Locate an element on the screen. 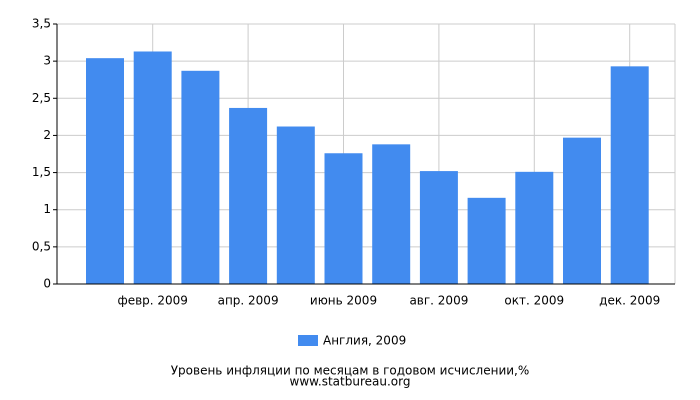 This screenshot has height=400, width=700. x-tick-label: дек. 2009 is located at coordinates (629, 301).